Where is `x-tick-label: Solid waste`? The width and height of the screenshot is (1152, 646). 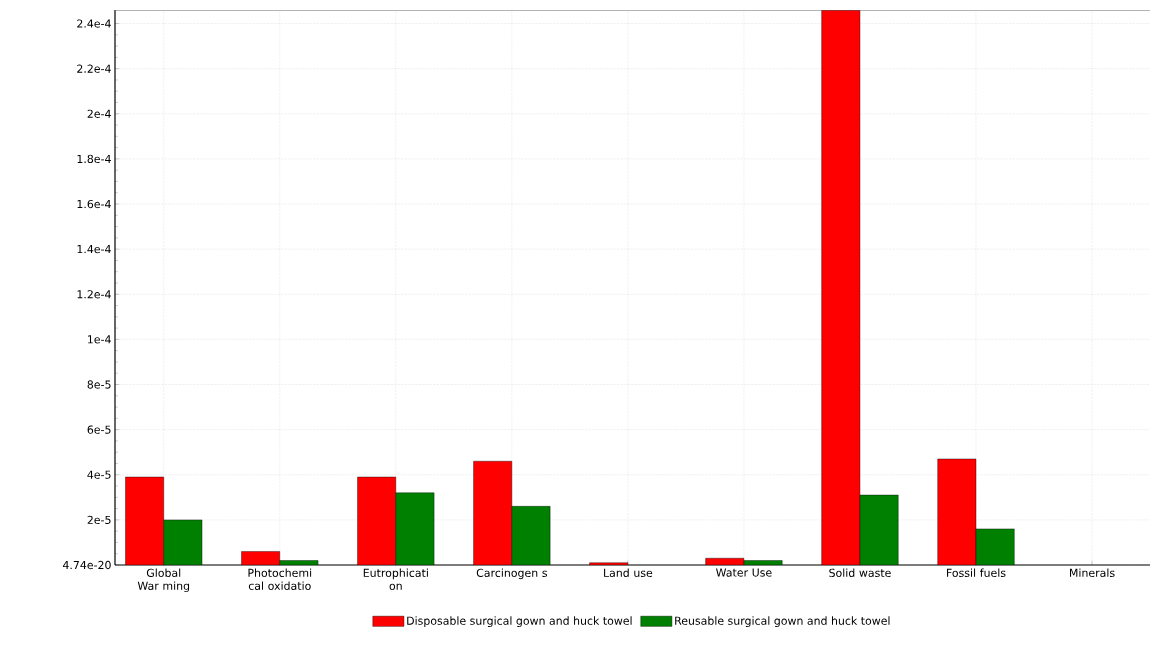 x-tick-label: Solid waste is located at coordinates (860, 572).